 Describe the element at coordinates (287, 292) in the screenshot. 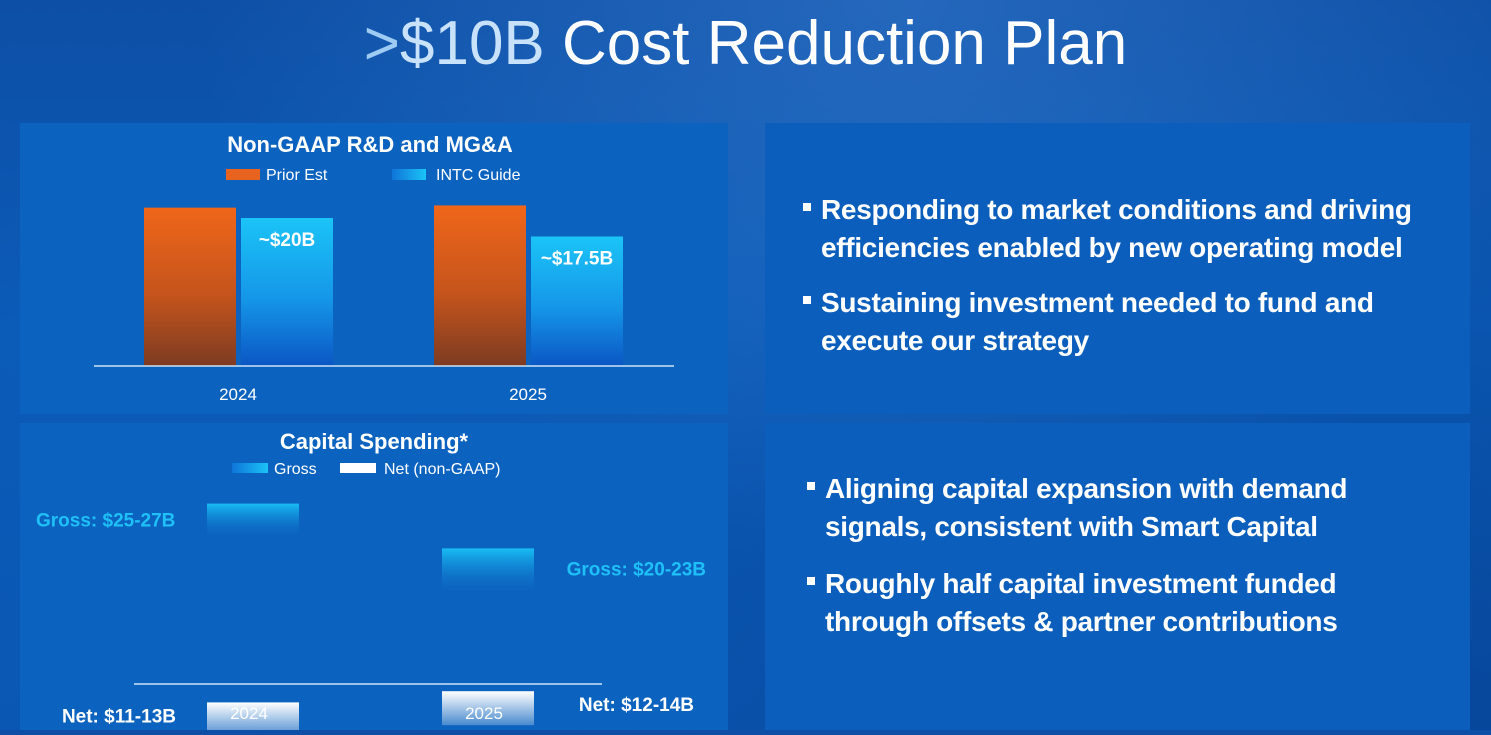

I see `bar-intc-guide-2024` at that location.